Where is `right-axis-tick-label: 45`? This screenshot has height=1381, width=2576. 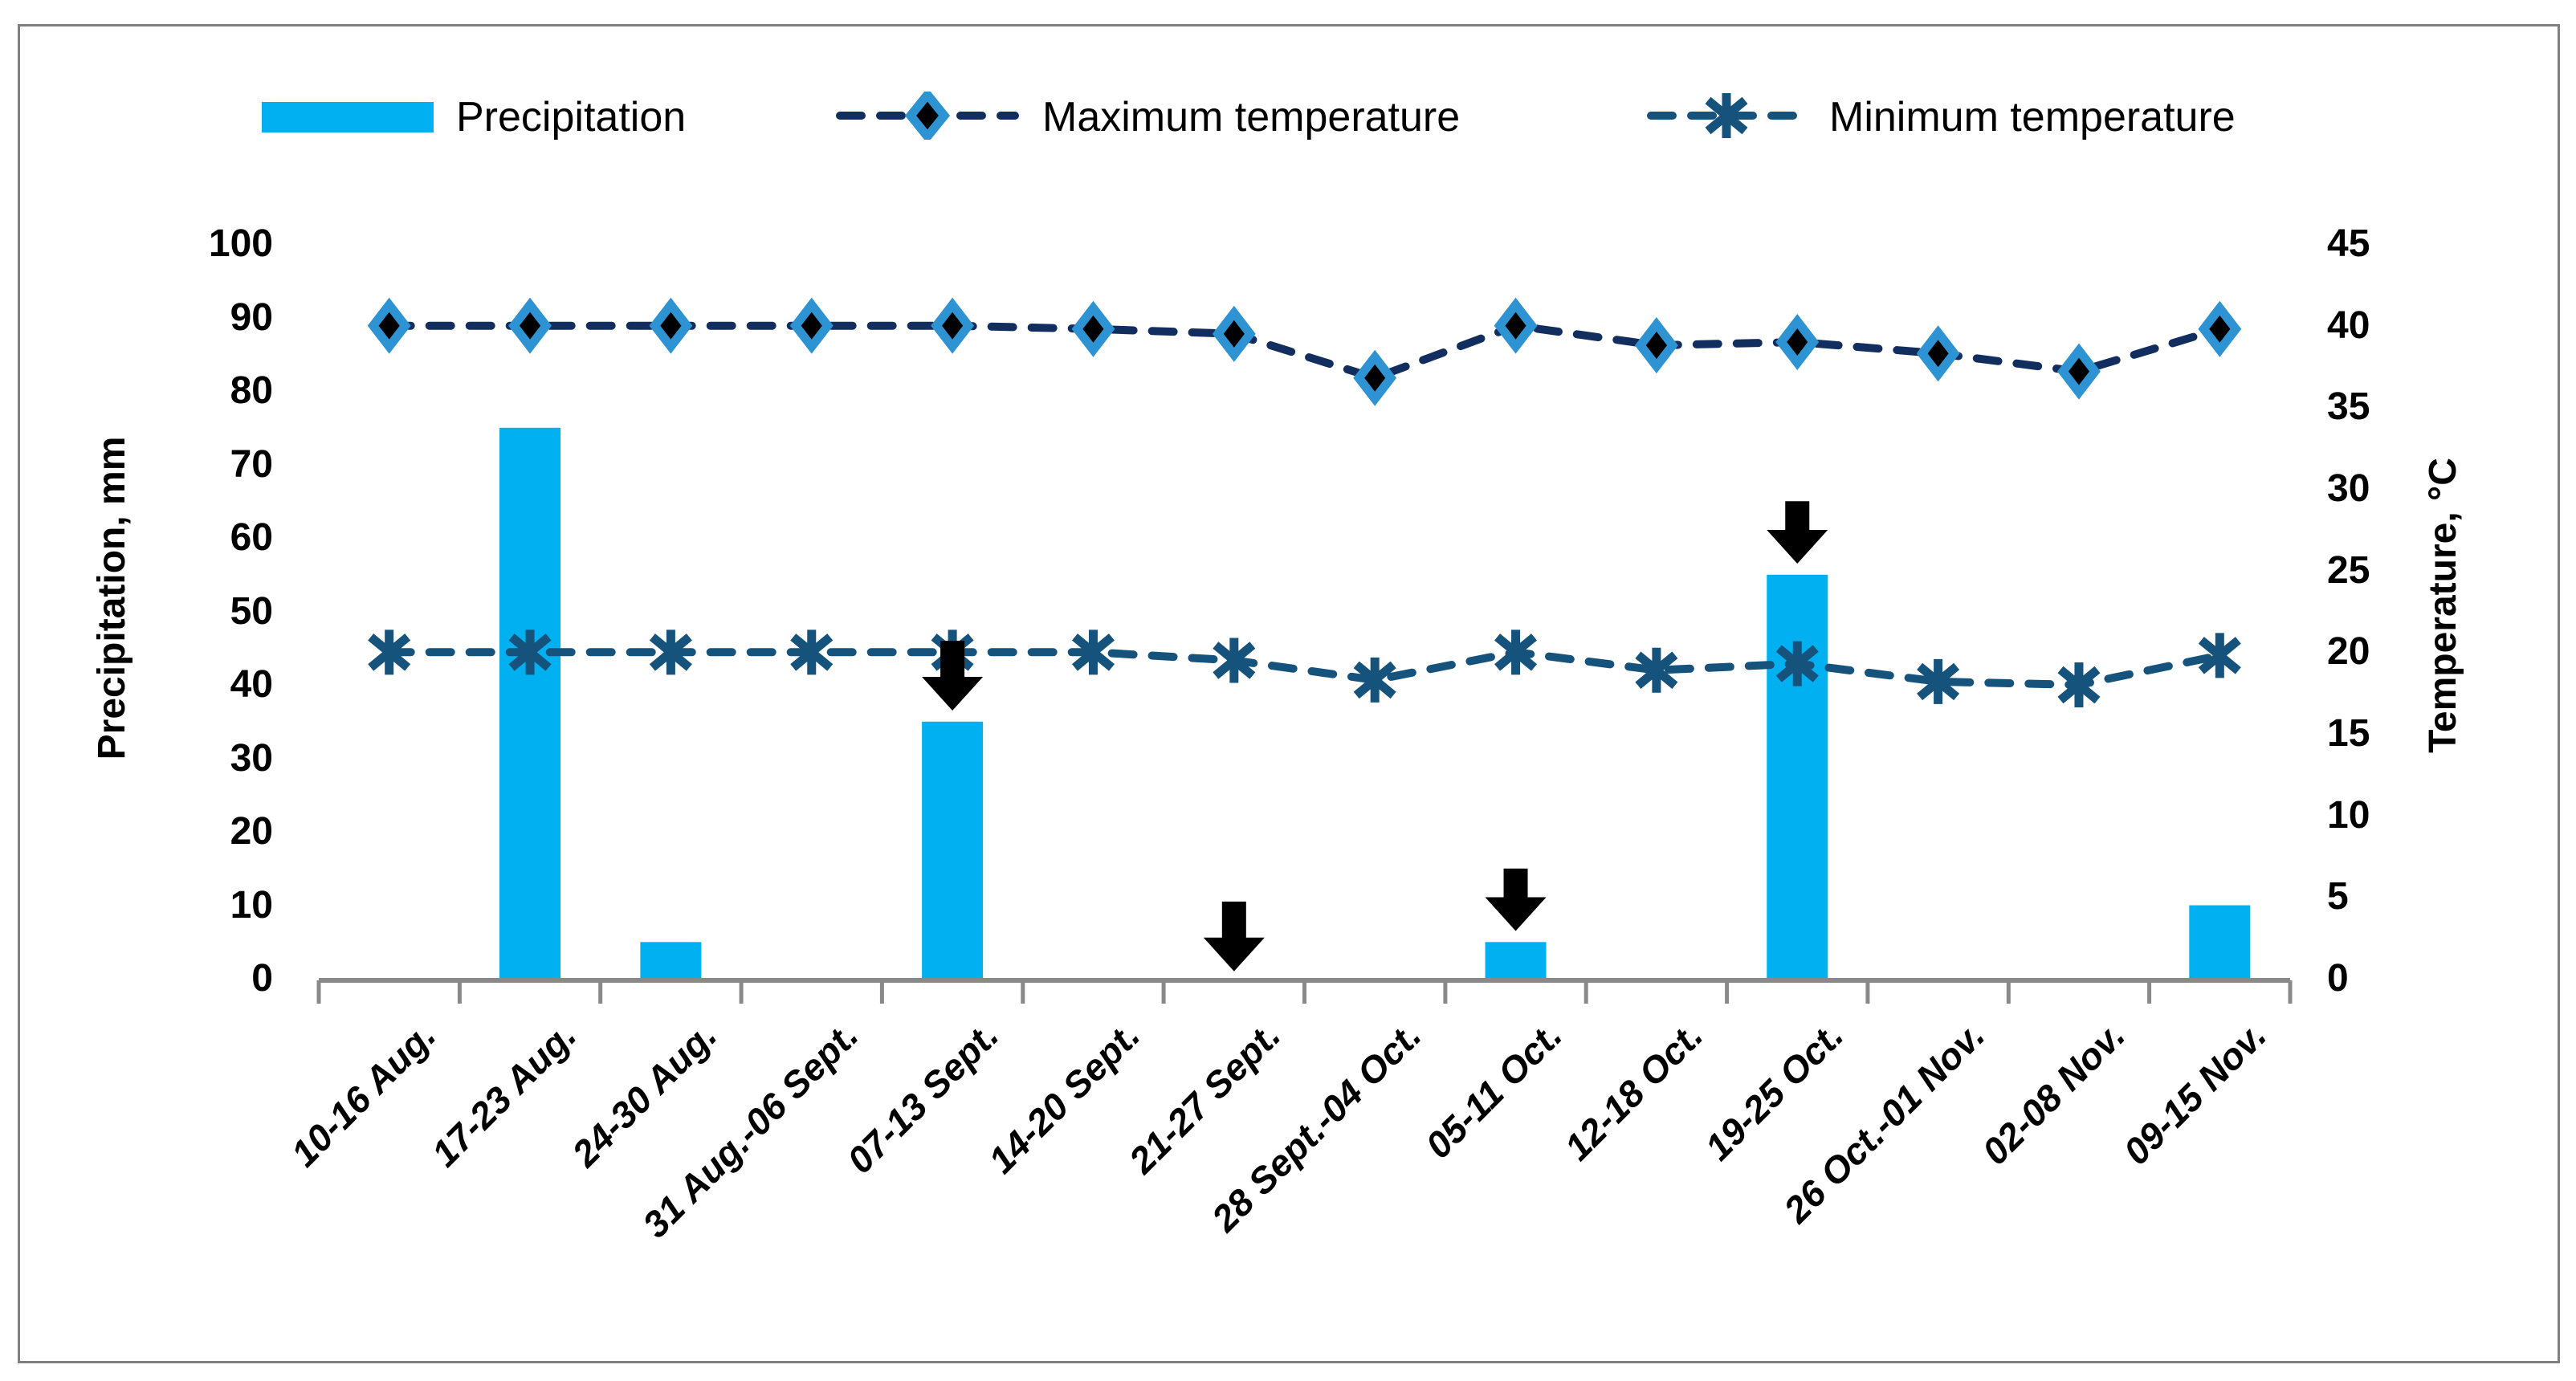 right-axis-tick-label: 45 is located at coordinates (2348, 243).